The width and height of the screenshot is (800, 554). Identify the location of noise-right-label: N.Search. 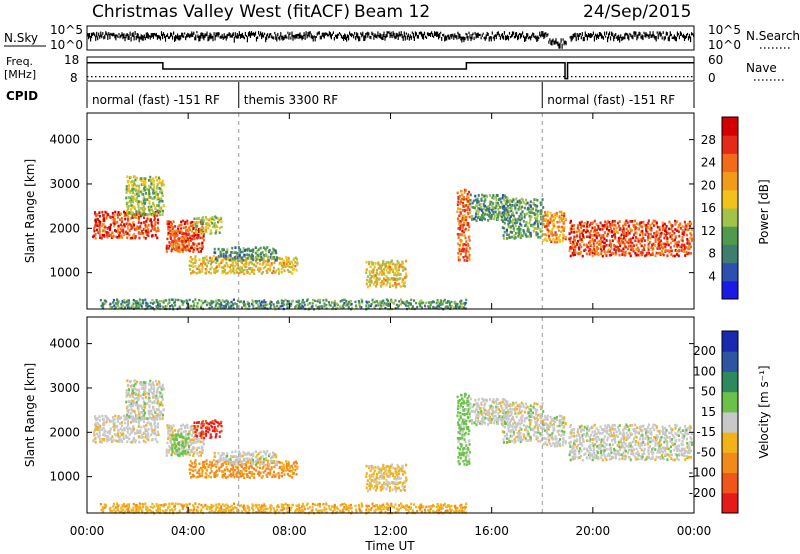
(773, 36).